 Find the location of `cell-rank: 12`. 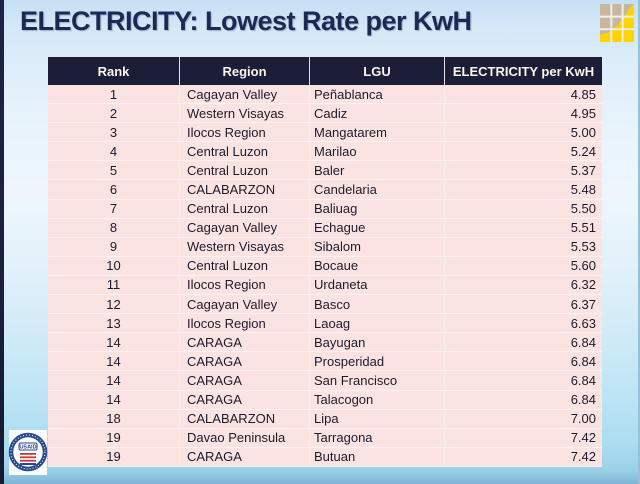

cell-rank: 12 is located at coordinates (114, 304).